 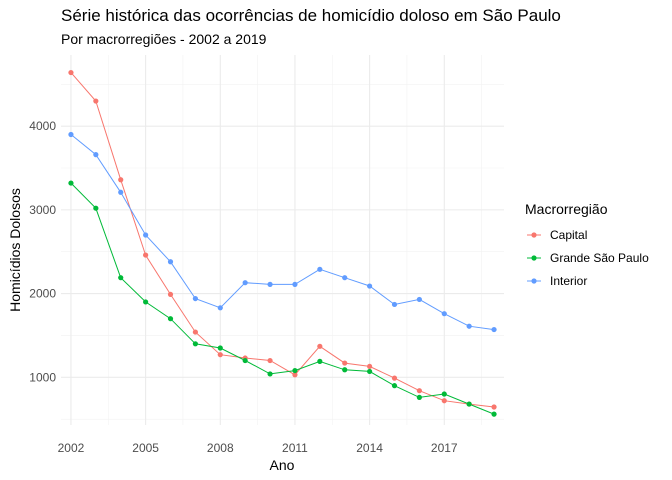 I want to click on legend-label-grande-sao-paulo: Grande São Paulo, so click(x=599, y=258).